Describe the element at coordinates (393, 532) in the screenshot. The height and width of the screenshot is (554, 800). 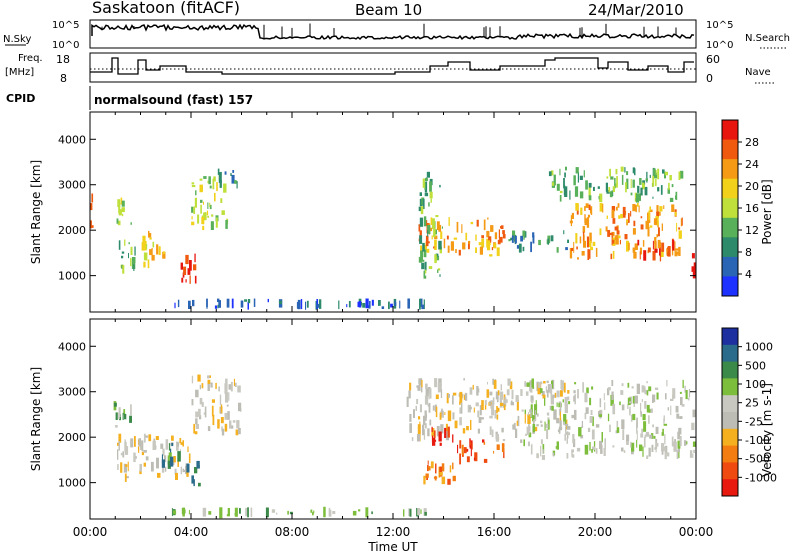
I see `time-axis: 00:00 04:00 08:00 12:00 16:00 20:00 00:00` at that location.